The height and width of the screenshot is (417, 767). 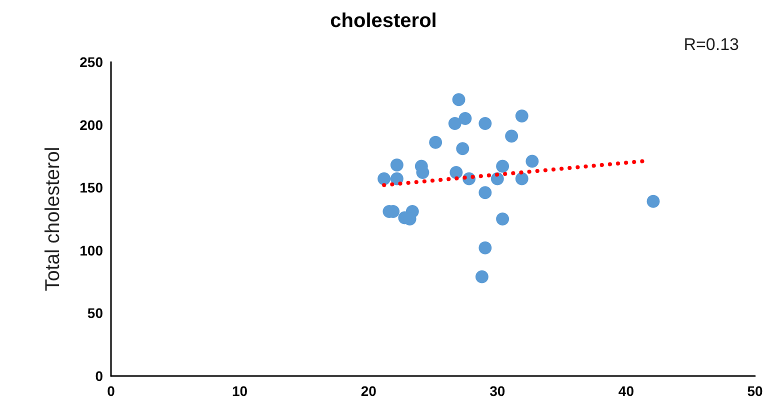 I want to click on y-tick-label: 200, so click(x=92, y=124).